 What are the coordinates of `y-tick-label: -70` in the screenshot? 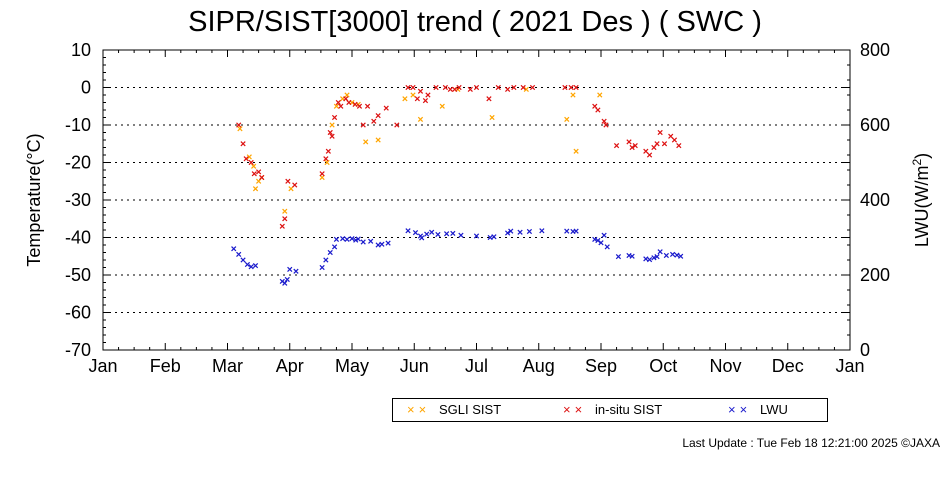 It's located at (78, 350).